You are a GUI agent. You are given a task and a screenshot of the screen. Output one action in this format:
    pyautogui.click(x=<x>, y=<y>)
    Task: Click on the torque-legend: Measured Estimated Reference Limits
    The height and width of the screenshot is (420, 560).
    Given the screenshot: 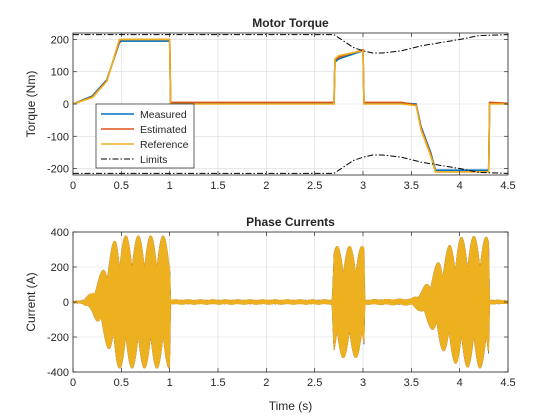 What is the action you would take?
    pyautogui.click(x=145, y=136)
    